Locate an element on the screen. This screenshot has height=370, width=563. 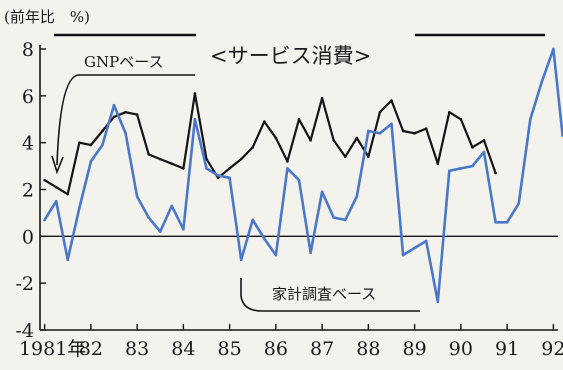
unit-label: (前年比 %) is located at coordinates (47, 17).